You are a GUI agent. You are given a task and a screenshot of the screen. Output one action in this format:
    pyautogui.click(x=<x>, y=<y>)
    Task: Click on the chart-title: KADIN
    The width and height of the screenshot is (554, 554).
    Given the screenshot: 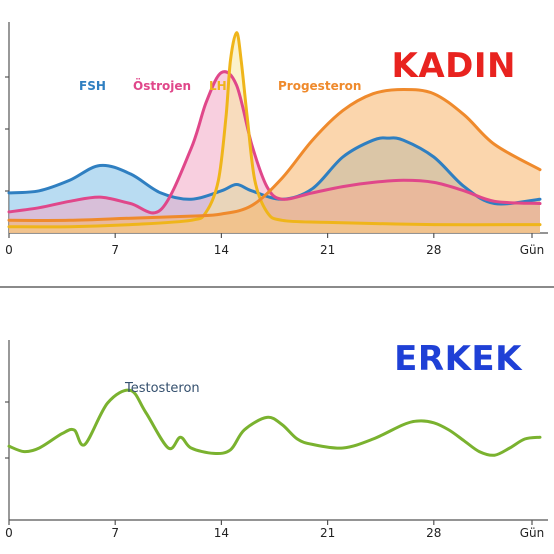 What is the action you would take?
    pyautogui.click(x=454, y=66)
    